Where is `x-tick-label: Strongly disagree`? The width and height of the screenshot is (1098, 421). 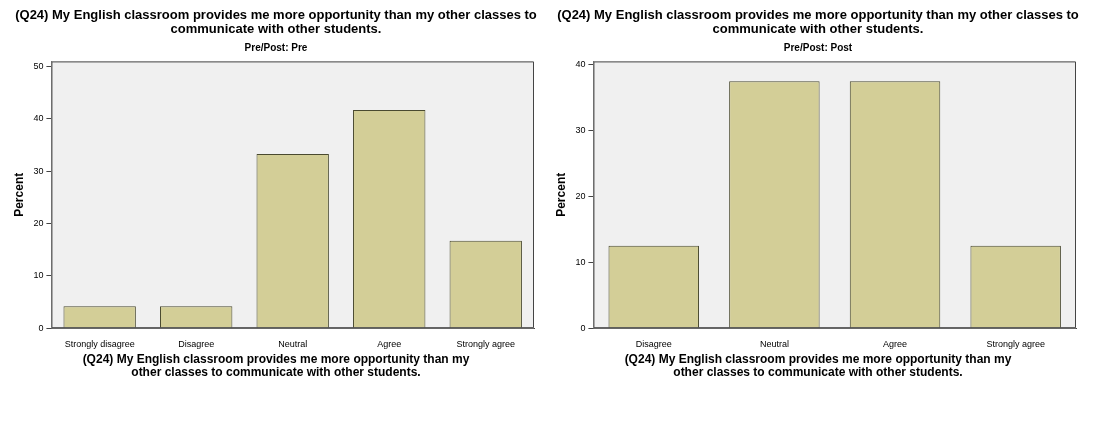 x-tick-label: Strongly disagree is located at coordinates (99, 344).